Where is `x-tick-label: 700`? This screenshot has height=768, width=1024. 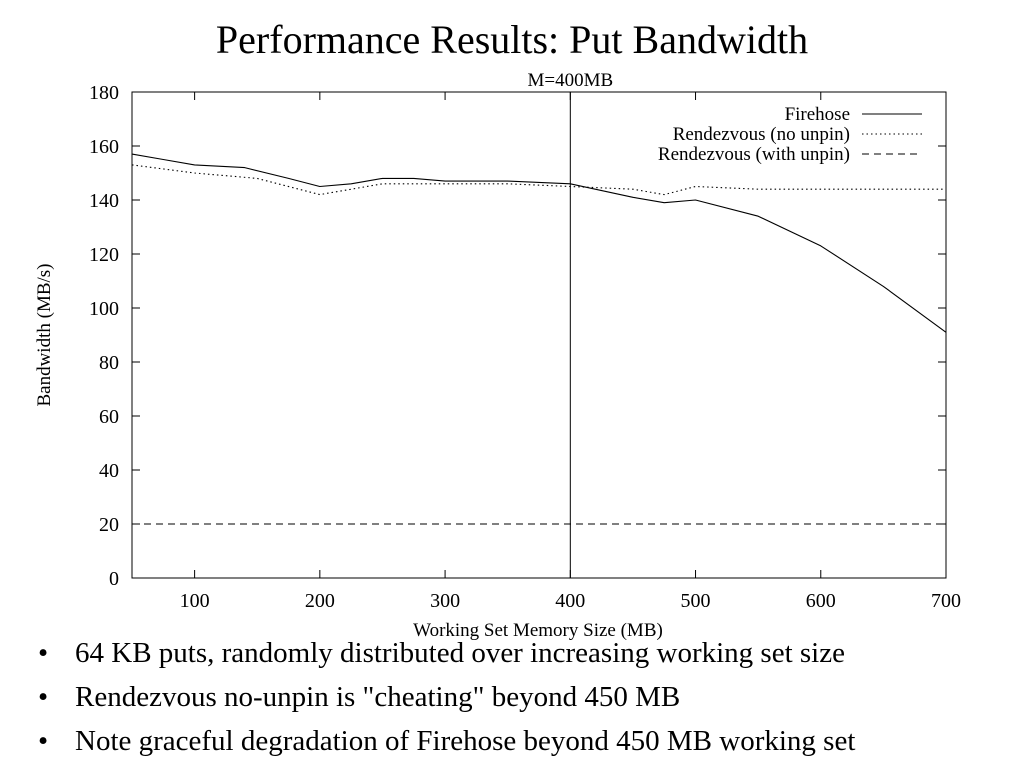
x-tick-label: 700 is located at coordinates (946, 601).